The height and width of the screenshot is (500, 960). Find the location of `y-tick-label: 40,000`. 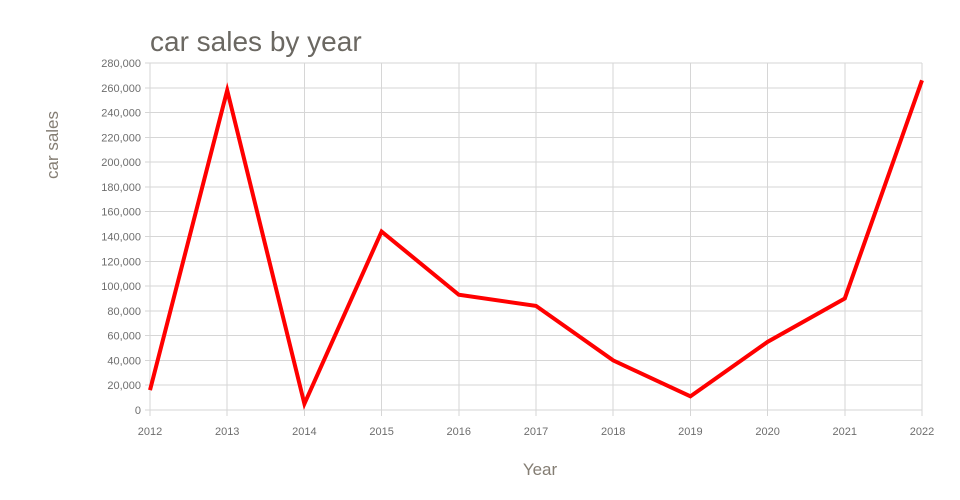

y-tick-label: 40,000 is located at coordinates (124, 361).